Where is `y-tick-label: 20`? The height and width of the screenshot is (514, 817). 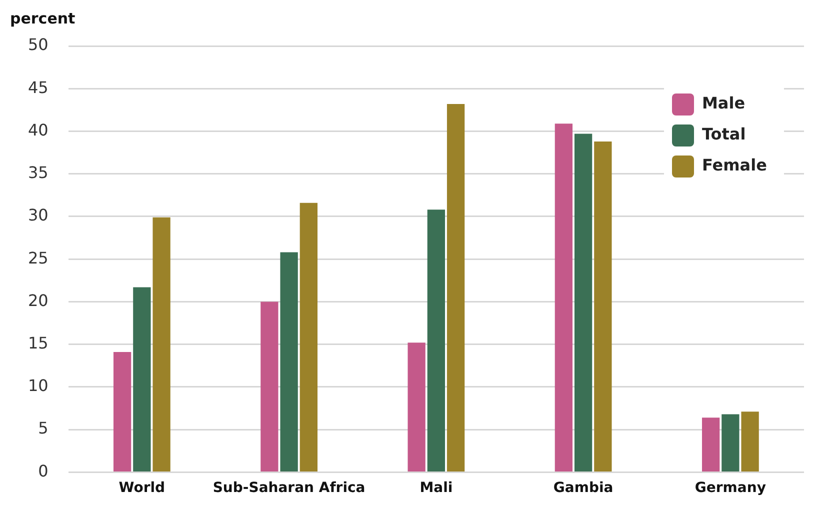
y-tick-label: 20 is located at coordinates (38, 300).